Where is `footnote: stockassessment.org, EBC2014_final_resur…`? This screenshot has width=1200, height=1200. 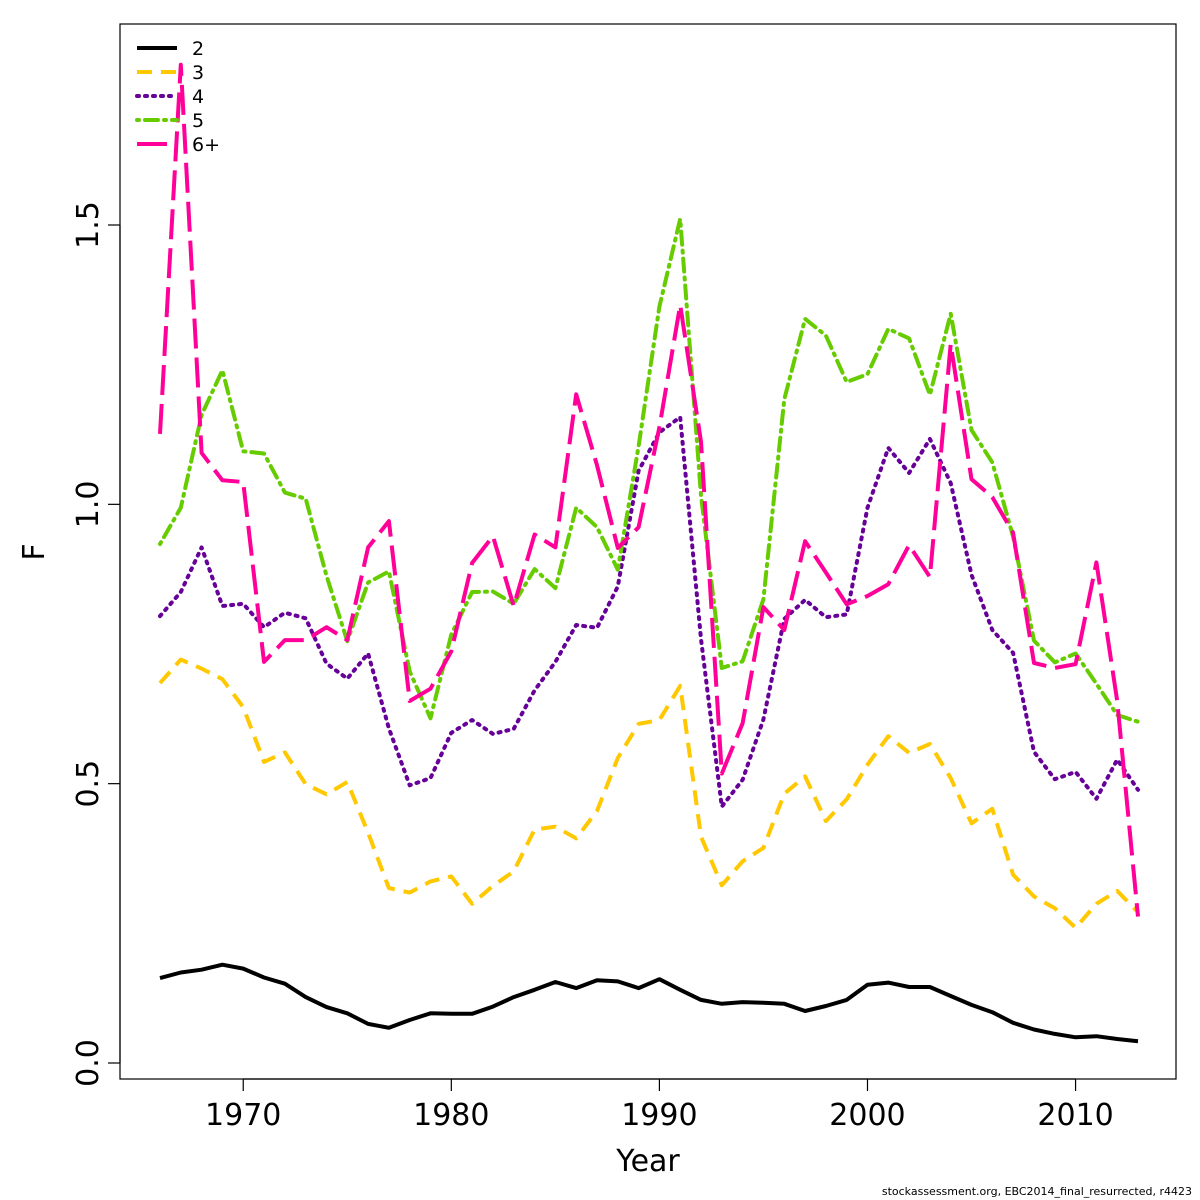
footnote: stockassessment.org, EBC2014_final_resur… is located at coordinates (1036, 1191).